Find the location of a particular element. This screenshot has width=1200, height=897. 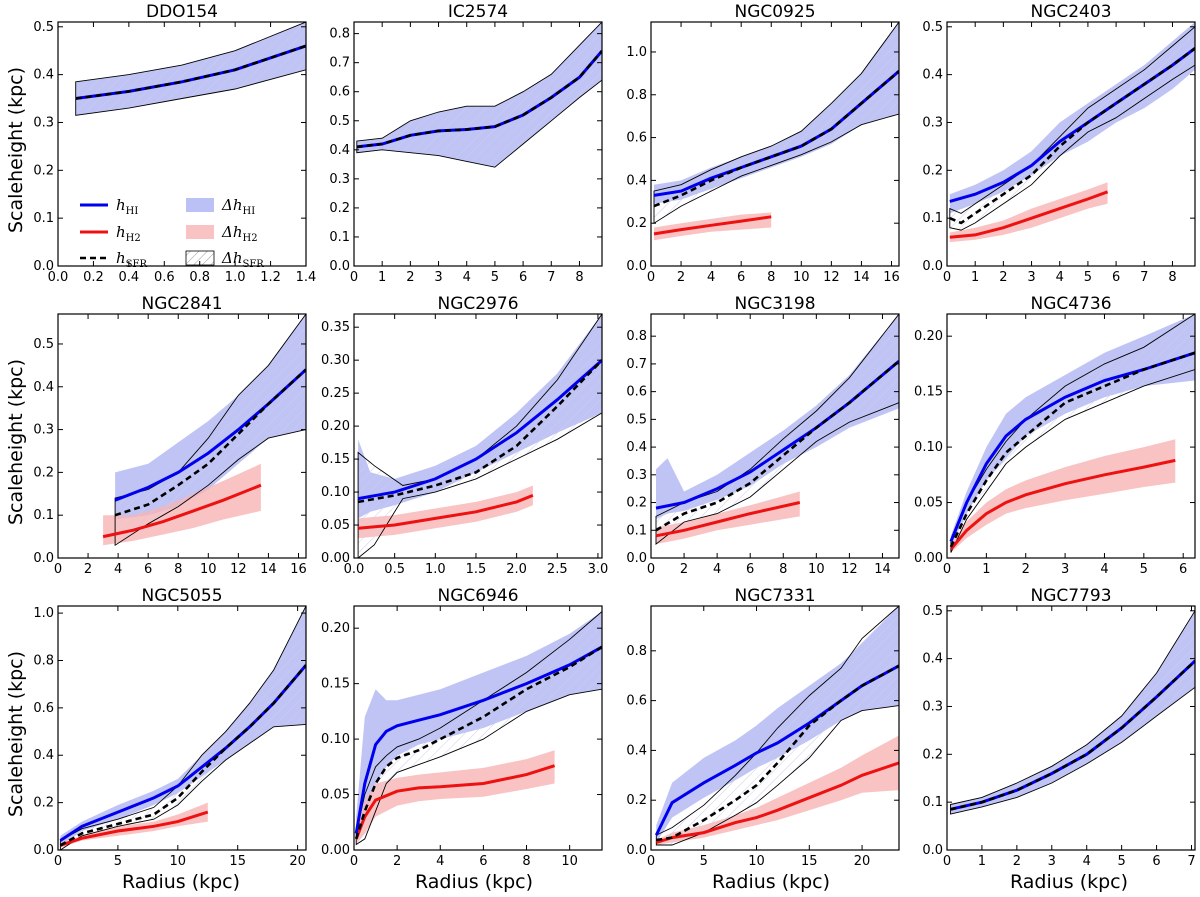

legend-entry-hi: hHI is located at coordinates (109, 206).